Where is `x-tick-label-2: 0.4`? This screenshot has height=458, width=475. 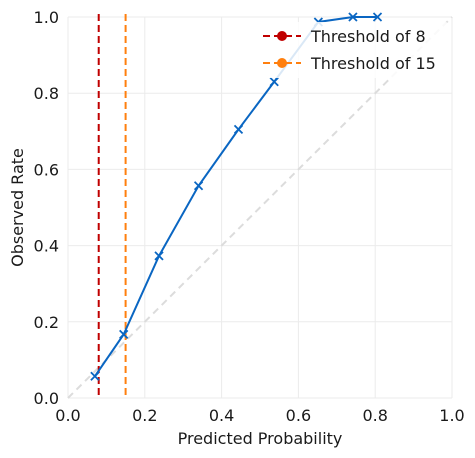 x-tick-label-2: 0.4 is located at coordinates (221, 415).